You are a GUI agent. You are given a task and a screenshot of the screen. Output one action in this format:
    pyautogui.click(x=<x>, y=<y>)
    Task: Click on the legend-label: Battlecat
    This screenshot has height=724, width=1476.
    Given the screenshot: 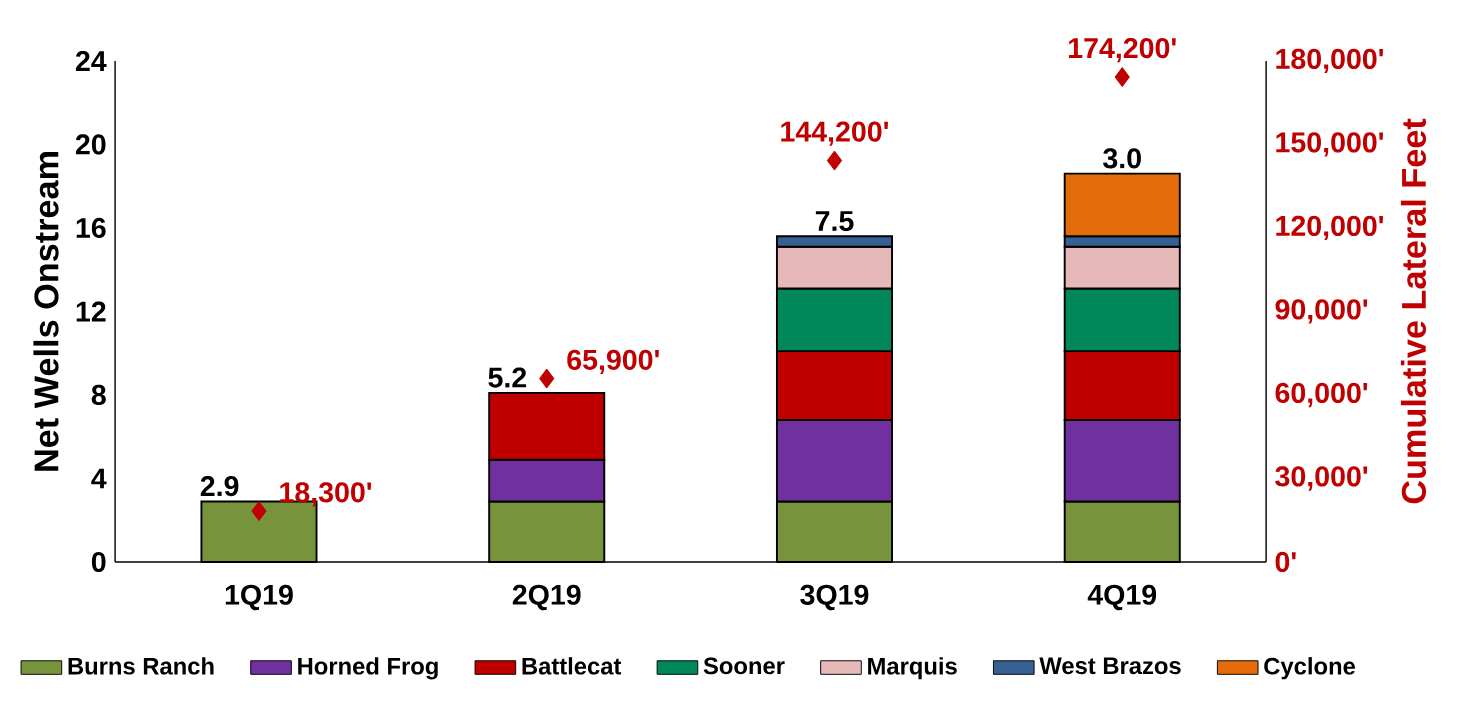 What is the action you would take?
    pyautogui.click(x=572, y=665)
    